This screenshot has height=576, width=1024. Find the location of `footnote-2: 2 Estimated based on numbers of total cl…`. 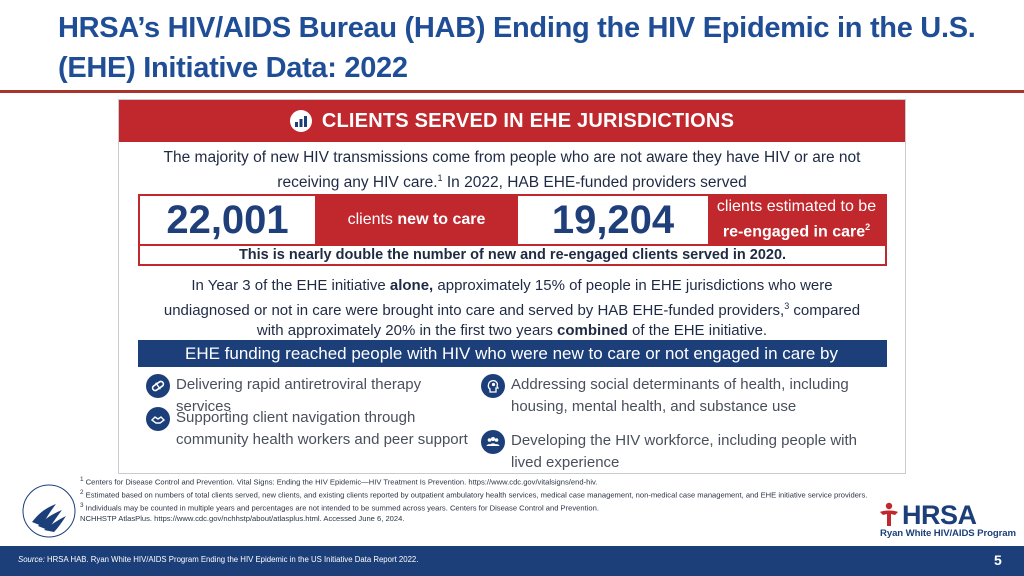

footnote-2: 2 Estimated based on numbers of total cl… is located at coordinates (480, 494).